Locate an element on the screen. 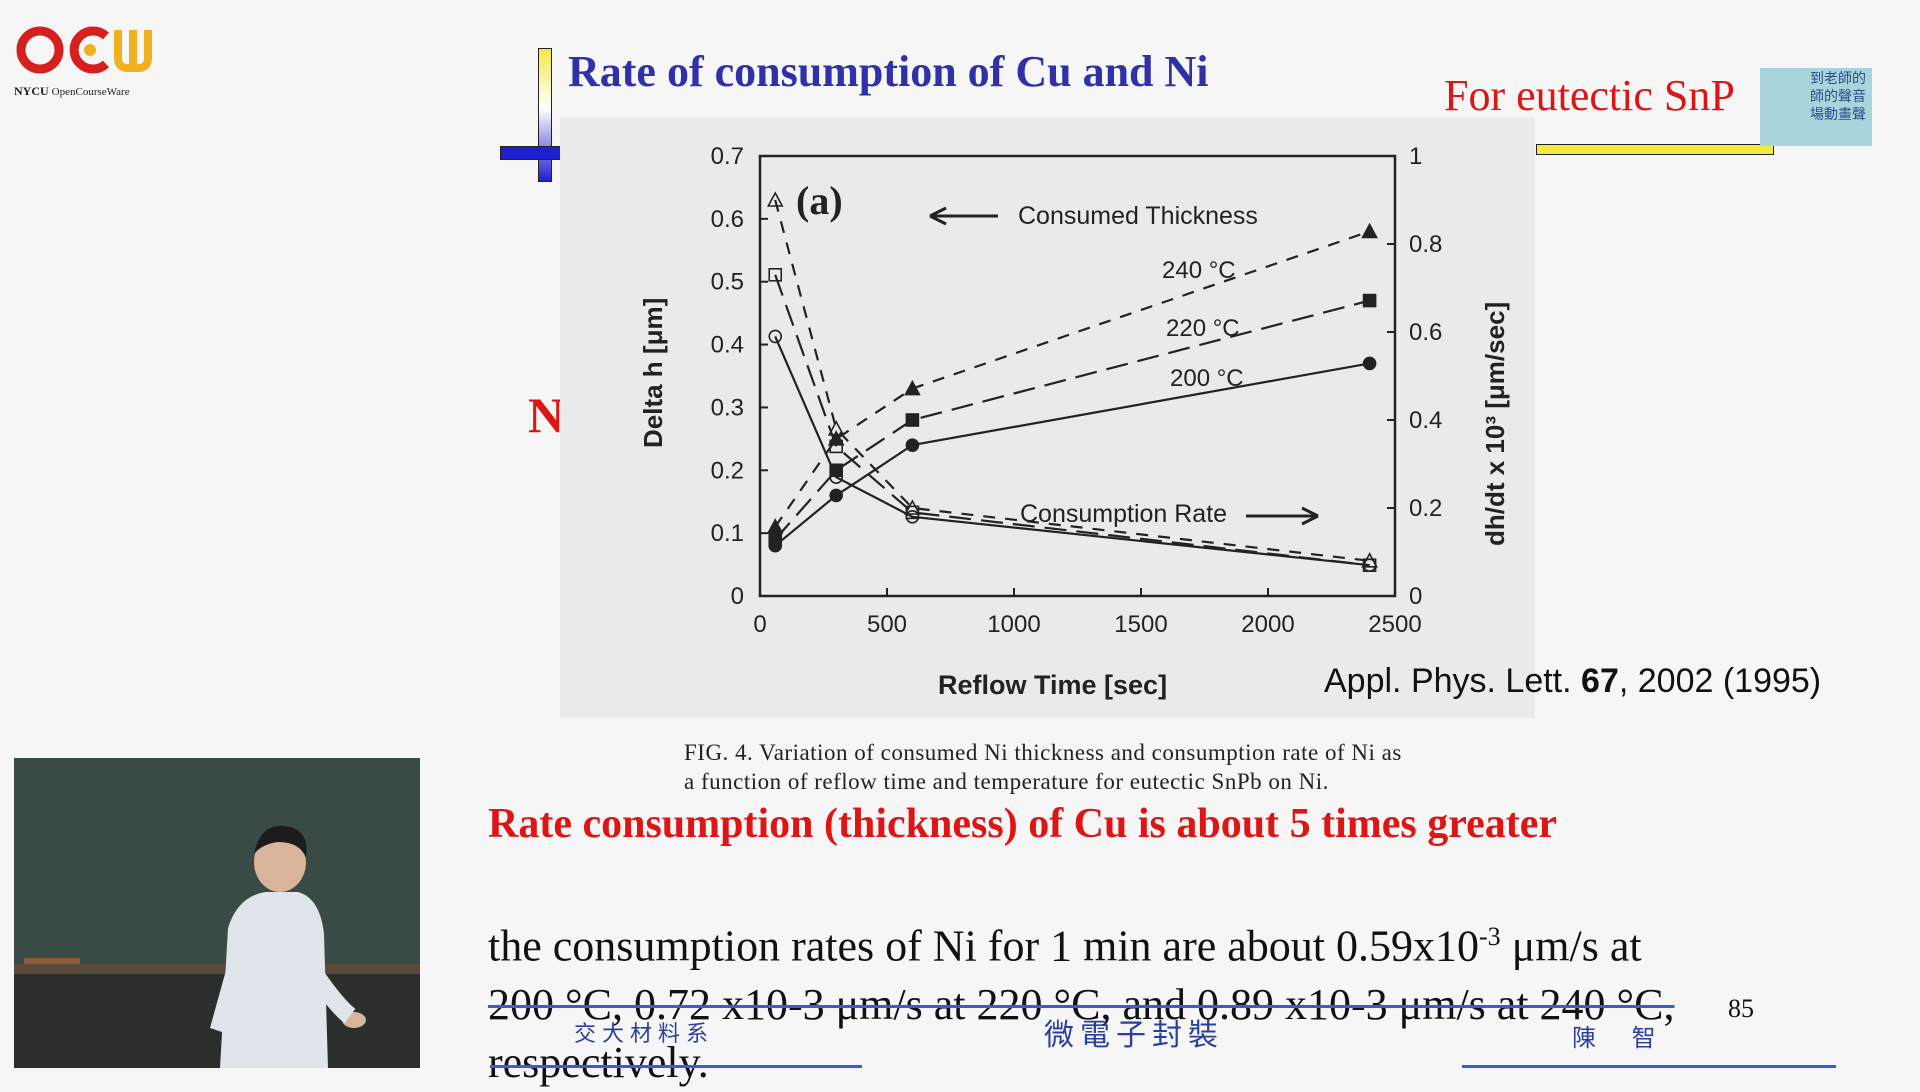 Image resolution: width=1920 pixels, height=1092 pixels. arrow-left-icon is located at coordinates (963, 216).